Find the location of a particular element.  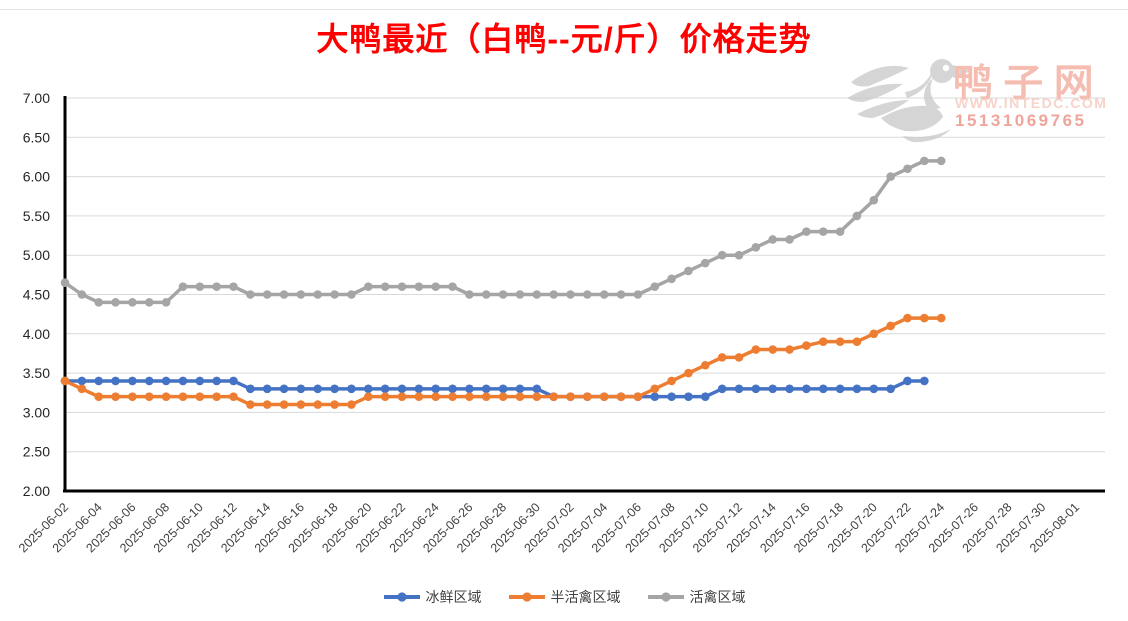

svg-text: 4.00 is located at coordinates (36, 334).